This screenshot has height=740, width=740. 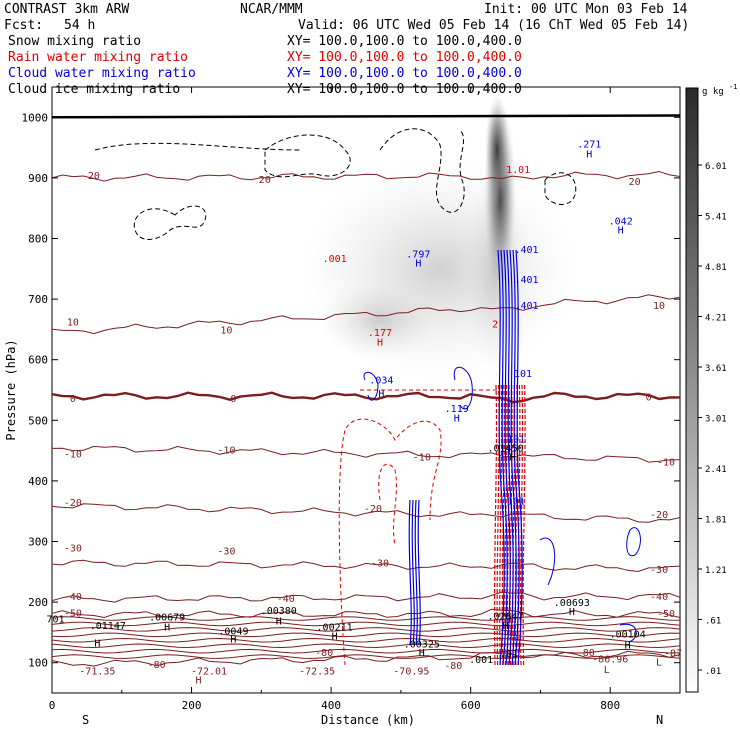 What do you see at coordinates (38, 542) in the screenshot?
I see `y-tick-label: 300` at bounding box center [38, 542].